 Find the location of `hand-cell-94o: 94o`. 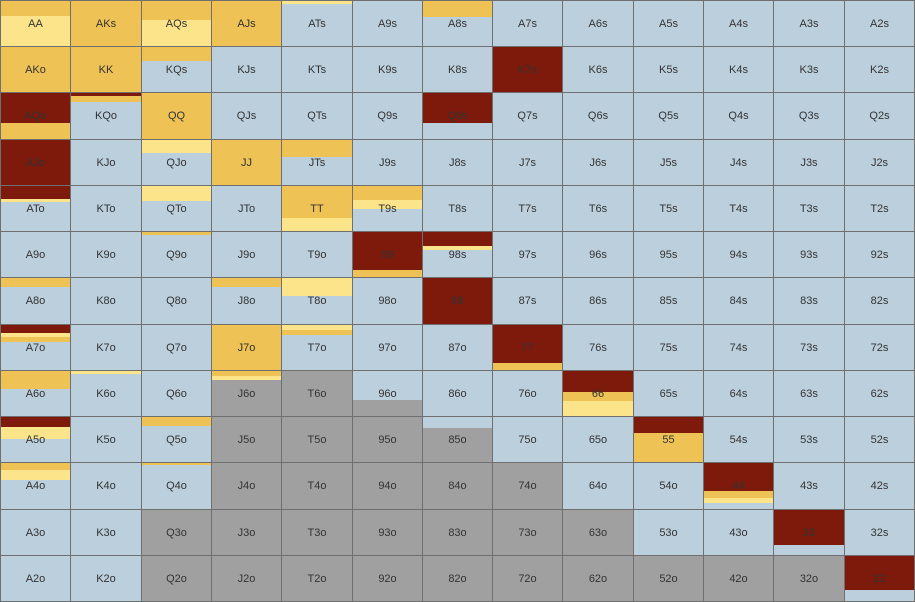

hand-cell-94o: 94o is located at coordinates (388, 486).